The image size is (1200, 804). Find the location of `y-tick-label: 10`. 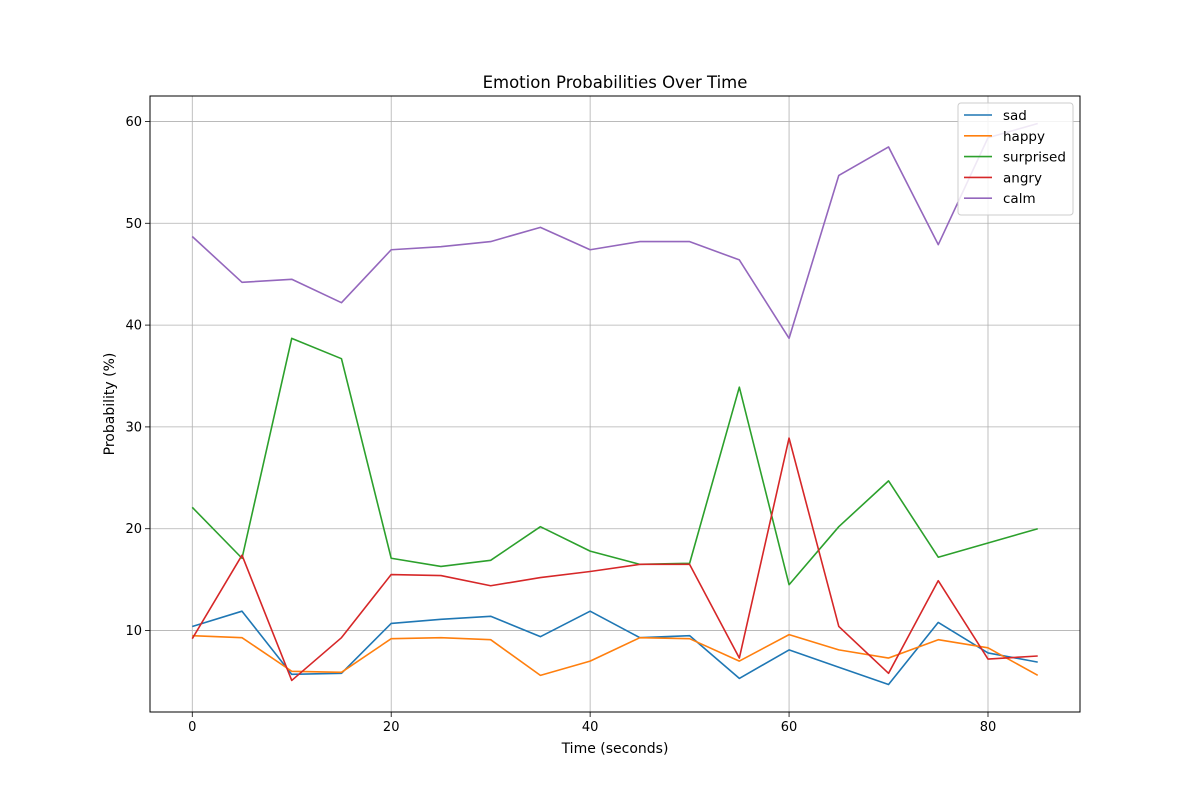

y-tick-label: 10 is located at coordinates (133, 631).